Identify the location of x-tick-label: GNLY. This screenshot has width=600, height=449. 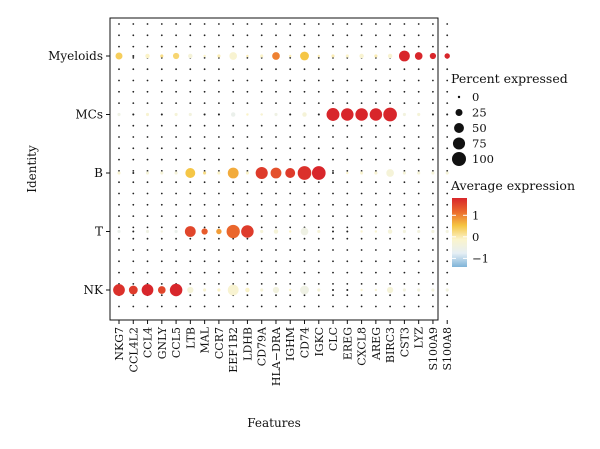
(162, 342).